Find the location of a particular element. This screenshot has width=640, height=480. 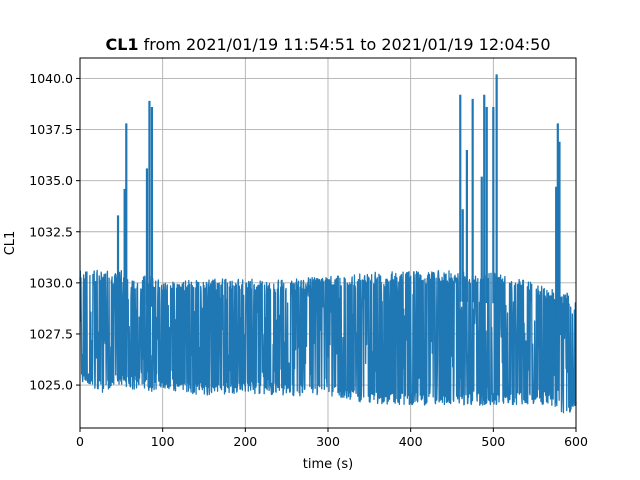

y-tick-label: 1040.0 is located at coordinates (51, 78).